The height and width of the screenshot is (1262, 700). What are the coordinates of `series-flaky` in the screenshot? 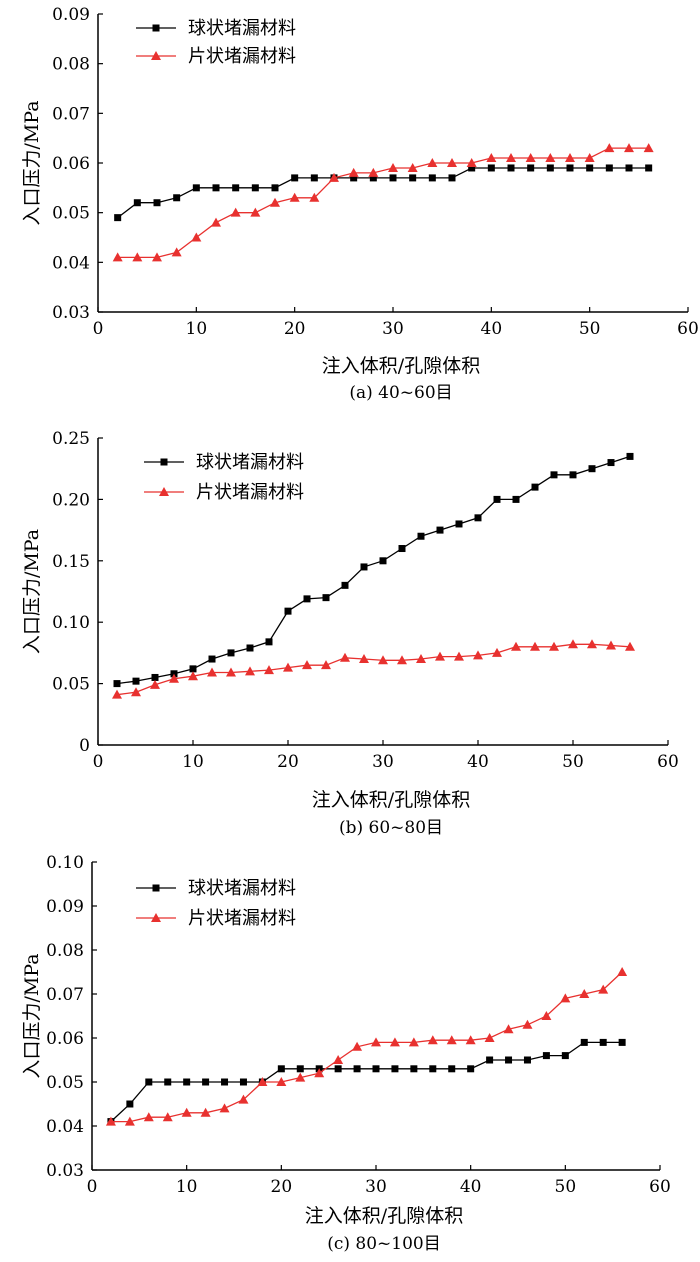 It's located at (383, 202).